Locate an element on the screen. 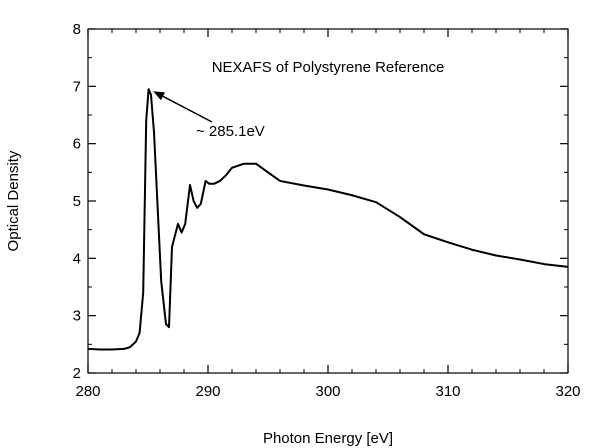 The image size is (596, 448). y-tick-label: 8 is located at coordinates (77, 29).